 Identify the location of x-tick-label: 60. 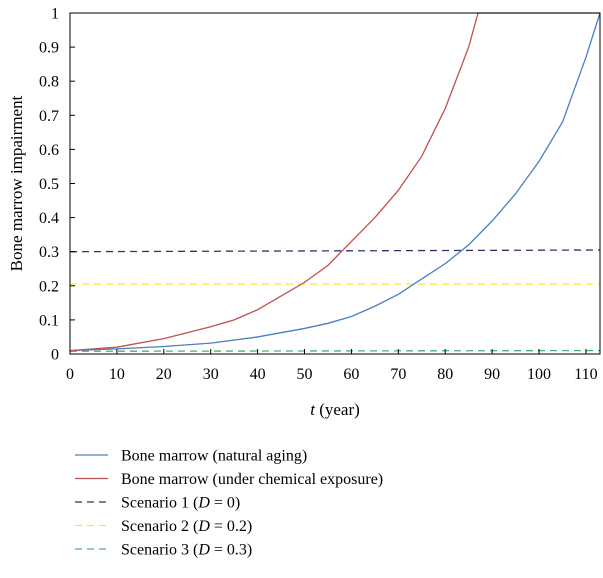
(351, 374).